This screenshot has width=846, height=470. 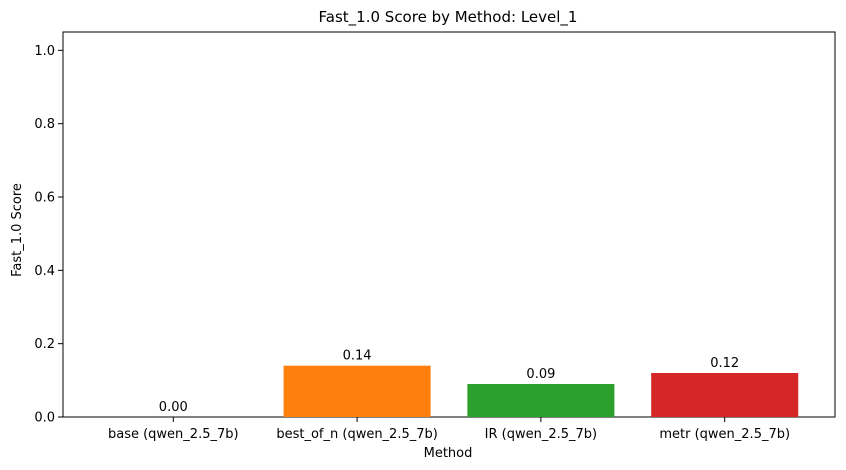 What do you see at coordinates (448, 453) in the screenshot?
I see `x-axis-label: Method` at bounding box center [448, 453].